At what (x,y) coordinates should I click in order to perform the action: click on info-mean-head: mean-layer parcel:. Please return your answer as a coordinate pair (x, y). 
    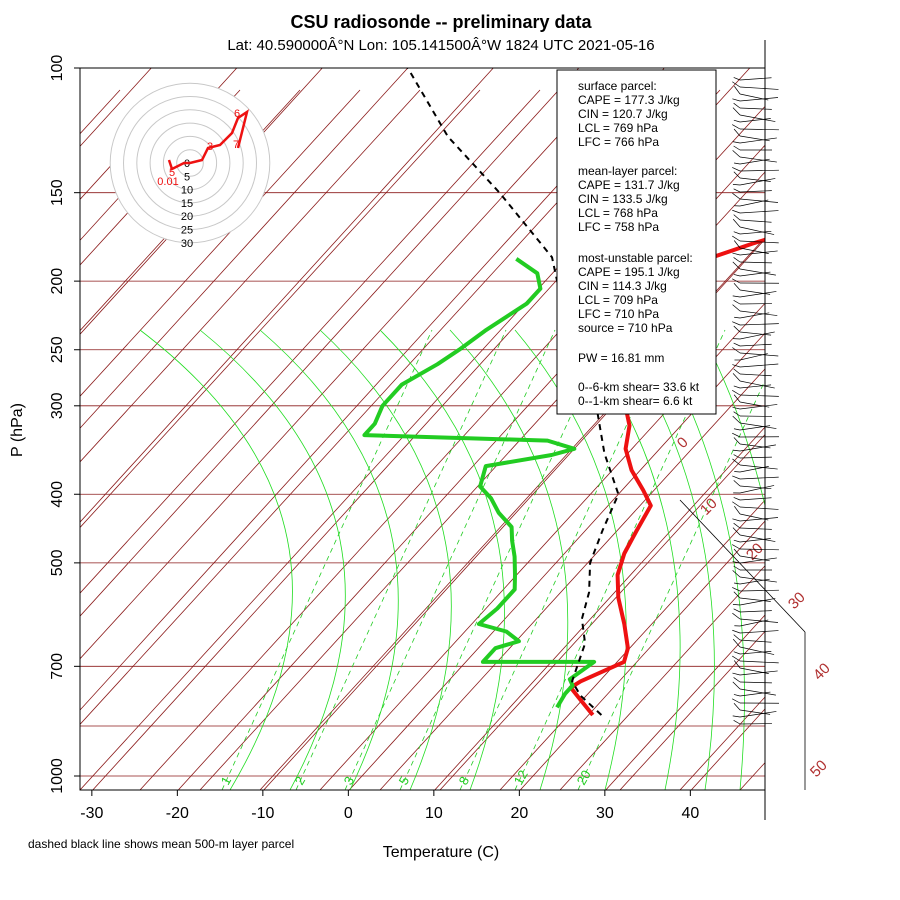
    Looking at the image, I should click on (627, 171).